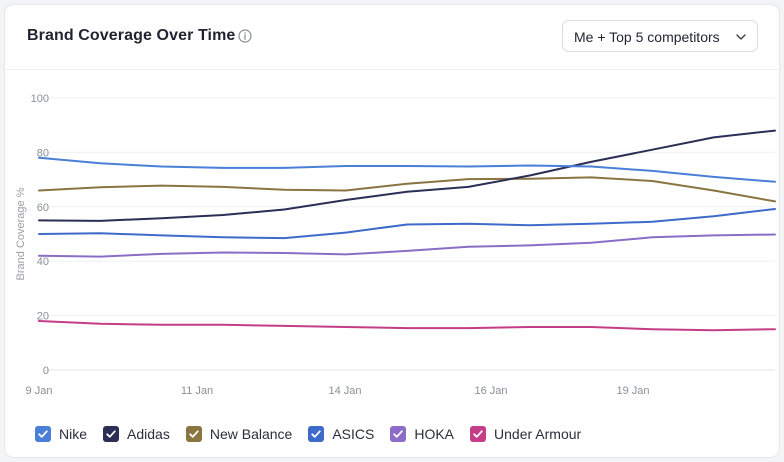 The image size is (784, 462). Describe the element at coordinates (73, 434) in the screenshot. I see `legend-label: Nike` at that location.